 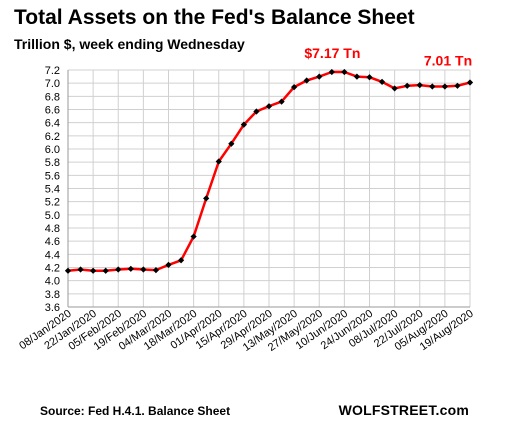 What do you see at coordinates (52, 71) in the screenshot?
I see `y-tick-label: 7.2` at bounding box center [52, 71].